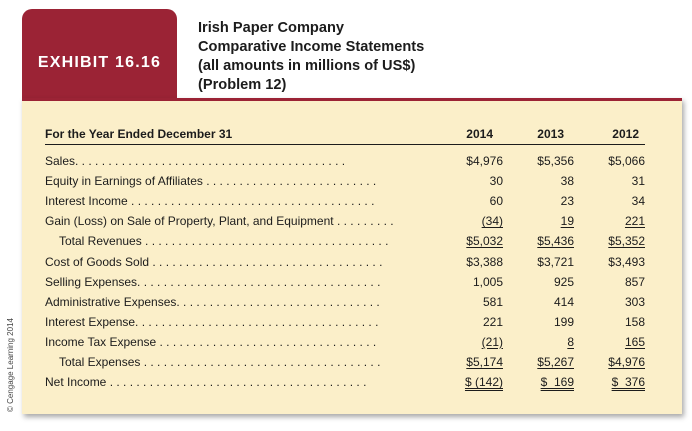  What do you see at coordinates (570, 341) in the screenshot?
I see `income-tax-2013: 8` at bounding box center [570, 341].